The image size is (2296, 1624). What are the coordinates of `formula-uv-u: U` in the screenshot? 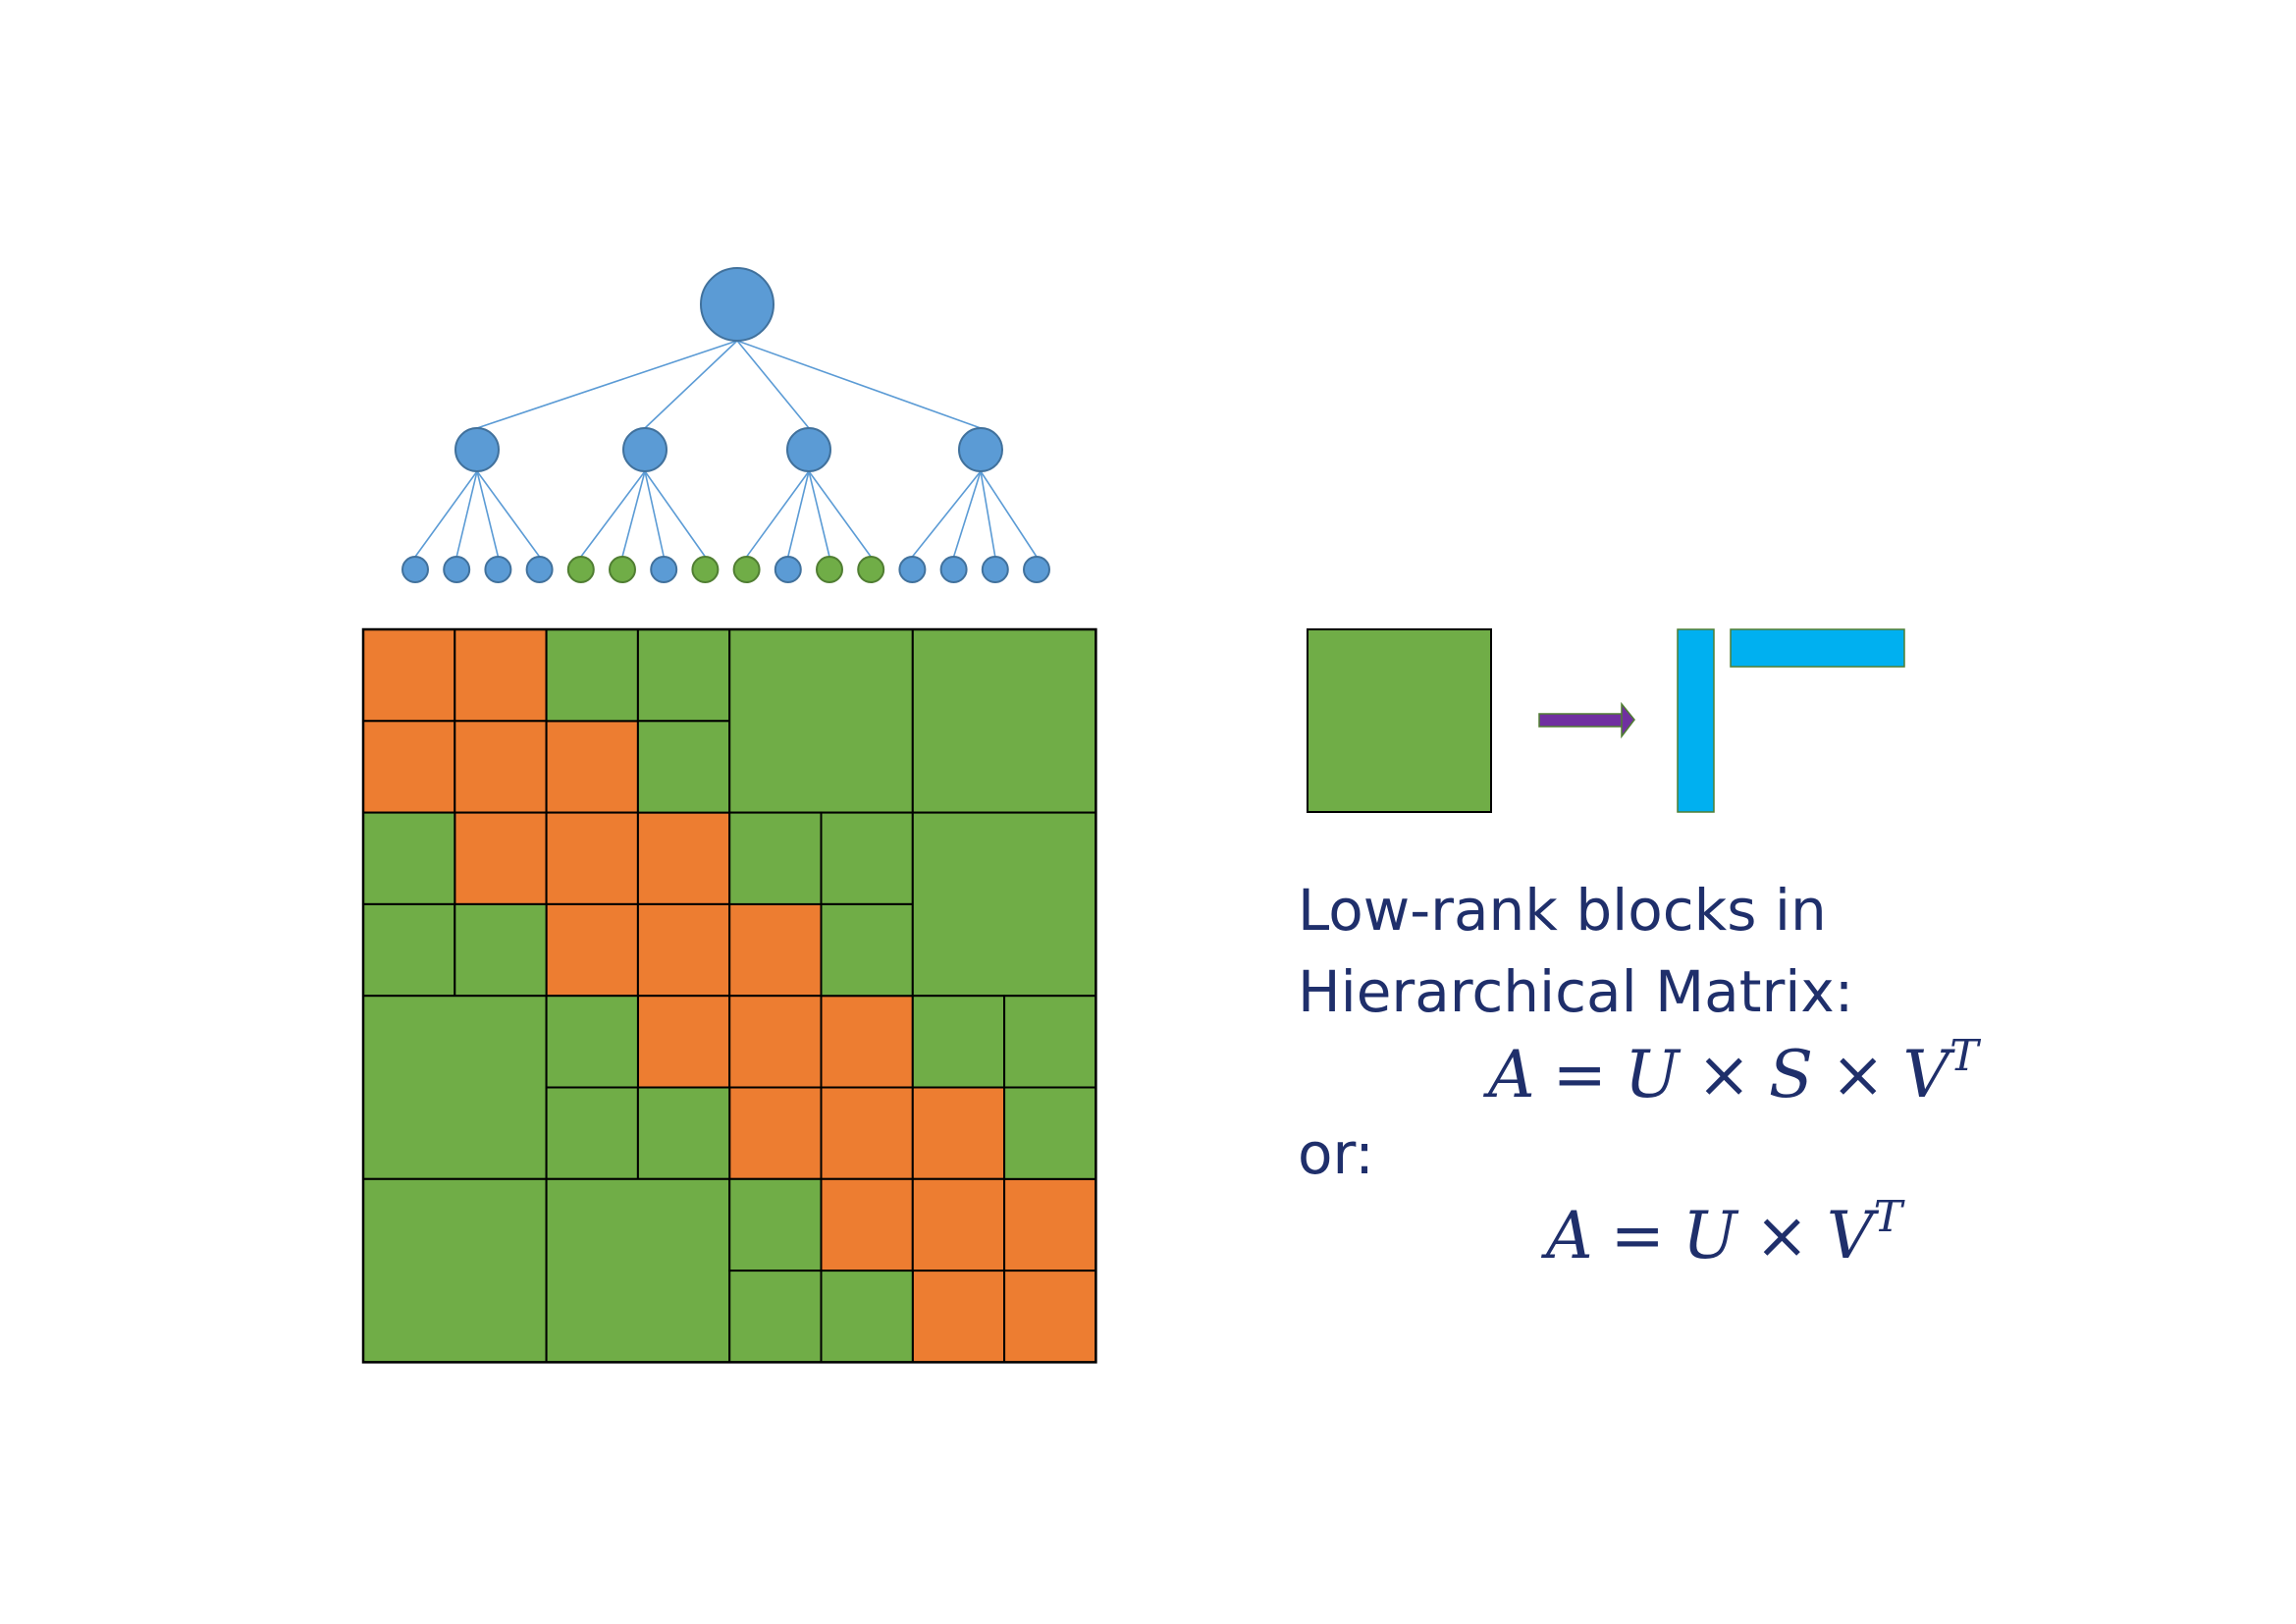 It's located at (1709, 1235).